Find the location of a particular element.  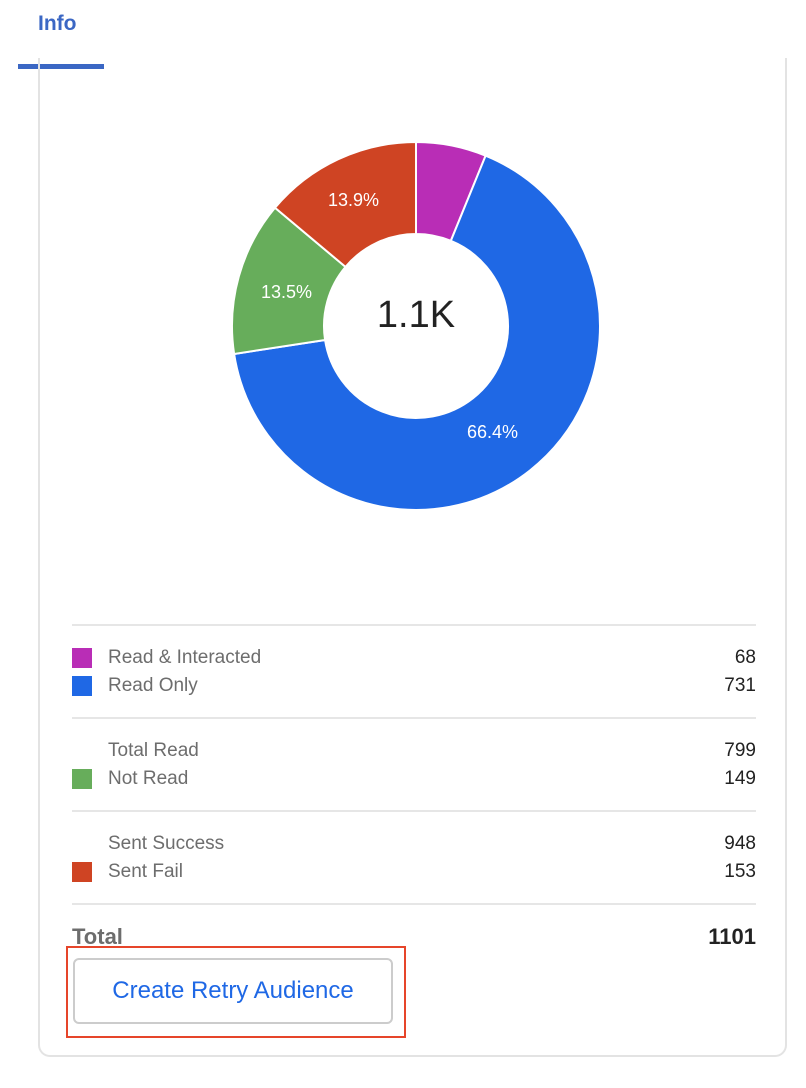

swatch-read-only is located at coordinates (82, 686).